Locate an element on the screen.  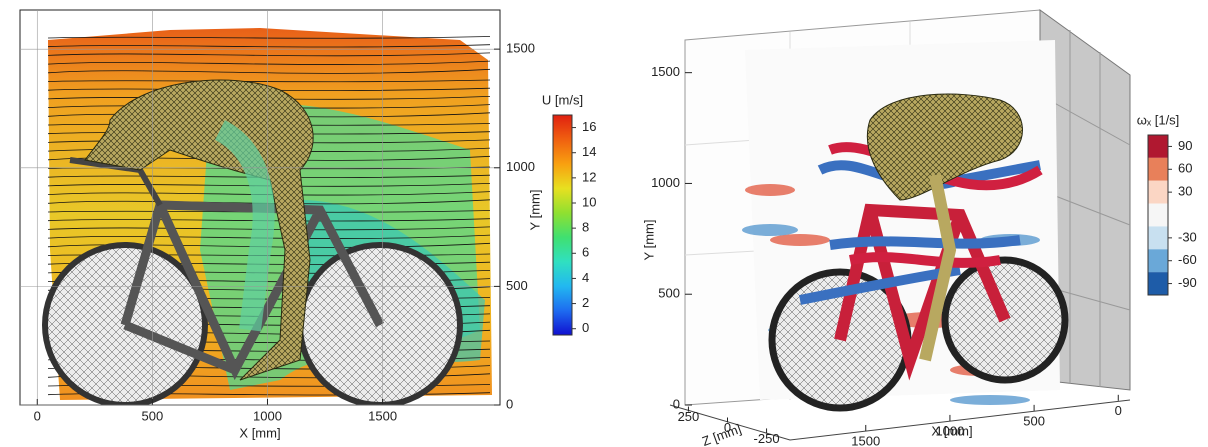
colorbar-tick-label: -60 is located at coordinates (1187, 259).